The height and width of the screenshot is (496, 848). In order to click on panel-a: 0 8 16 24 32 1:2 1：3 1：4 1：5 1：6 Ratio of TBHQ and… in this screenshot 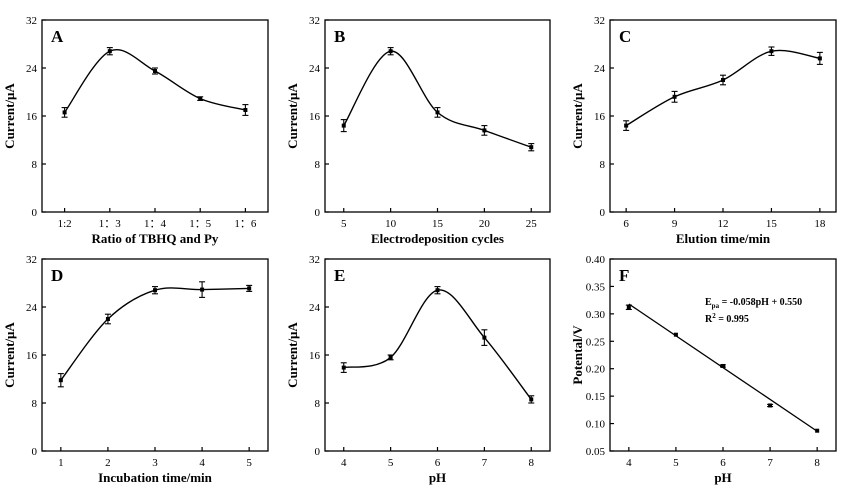, I will do `click(135, 130)`.